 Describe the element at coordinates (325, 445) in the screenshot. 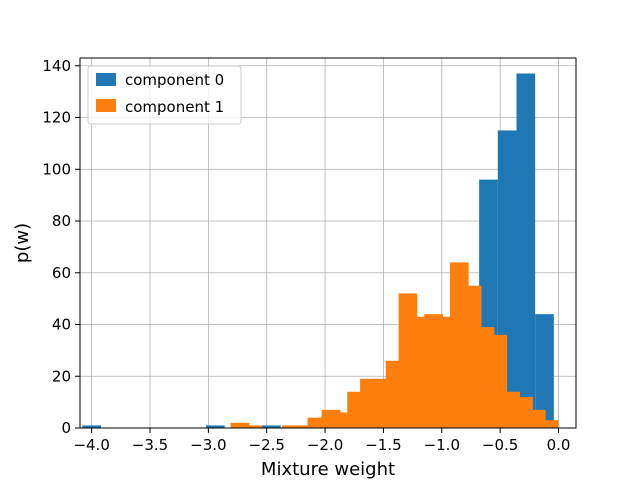

I see `x-tick-label: −2.0` at that location.